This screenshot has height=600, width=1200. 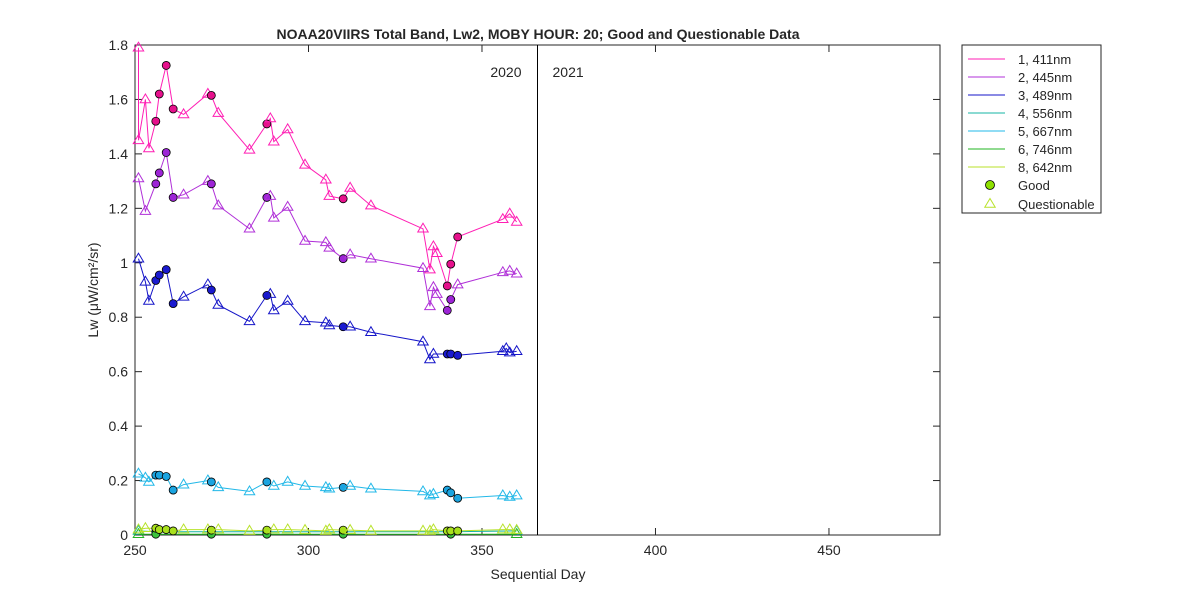 What do you see at coordinates (1039, 204) in the screenshot?
I see `legend-entry-questionable: Questionable` at bounding box center [1039, 204].